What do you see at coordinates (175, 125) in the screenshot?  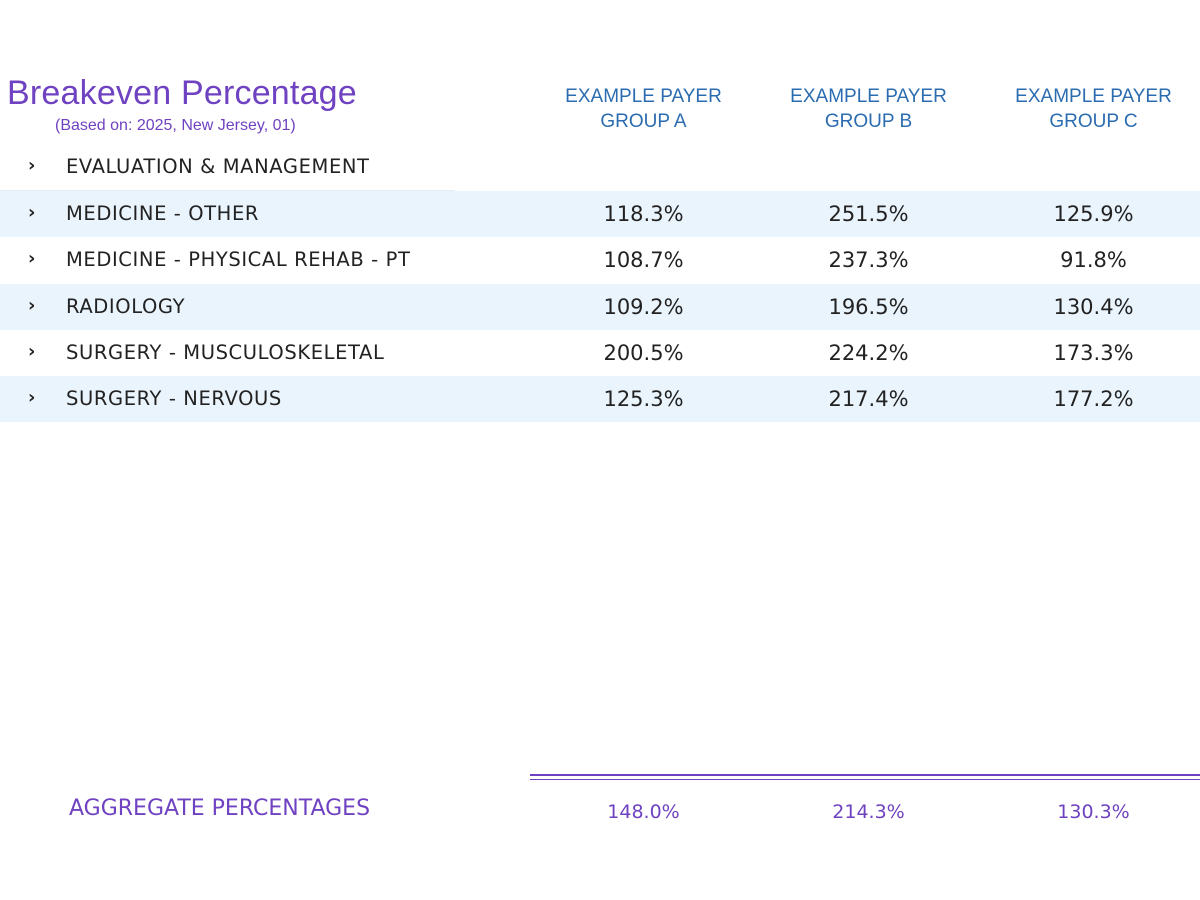 I see `page-subtitle: (Based on: 2025, New Jersey, 01)` at bounding box center [175, 125].